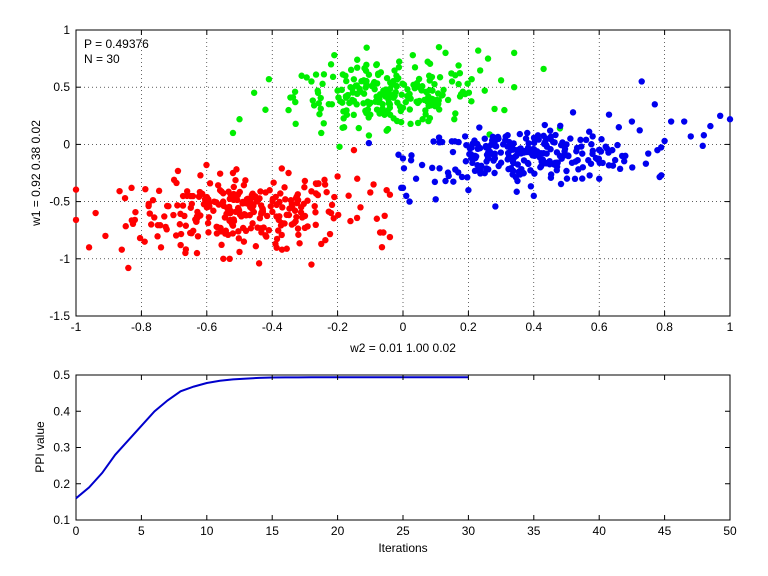 The image size is (768, 576). What do you see at coordinates (206, 327) in the screenshot?
I see `x-tick-label: -0.6` at bounding box center [206, 327].